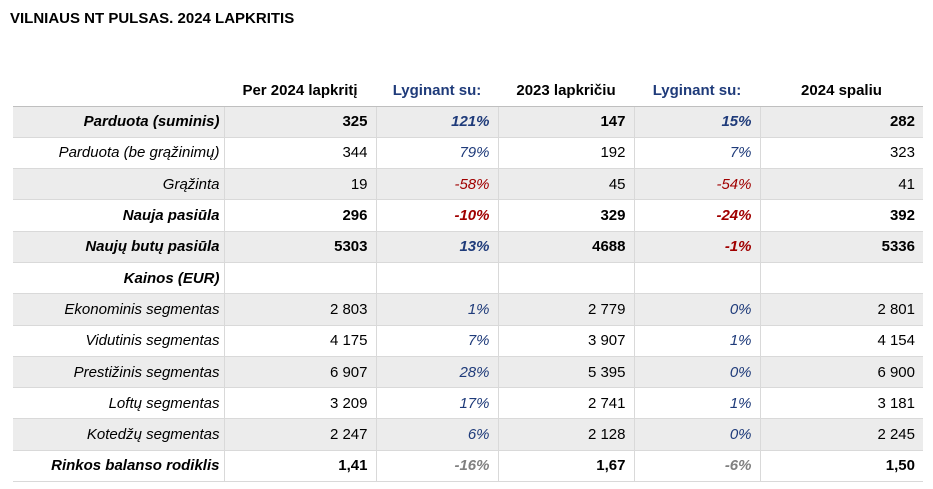  What do you see at coordinates (119, 153) in the screenshot?
I see `row-label: Parduota (be grąžinimų)` at bounding box center [119, 153].